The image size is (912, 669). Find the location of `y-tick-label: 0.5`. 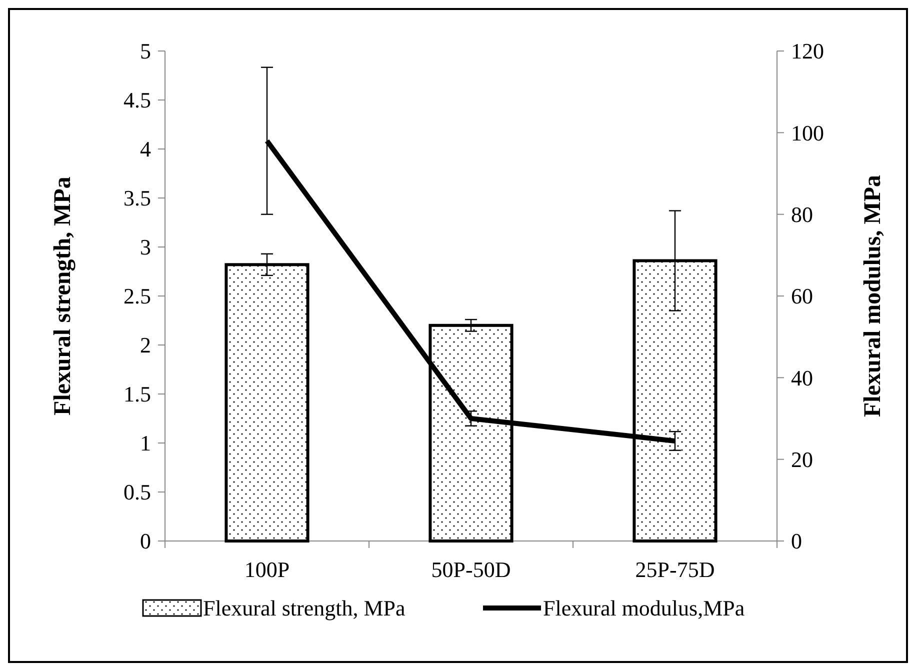

y-tick-label: 0.5 is located at coordinates (137, 492).